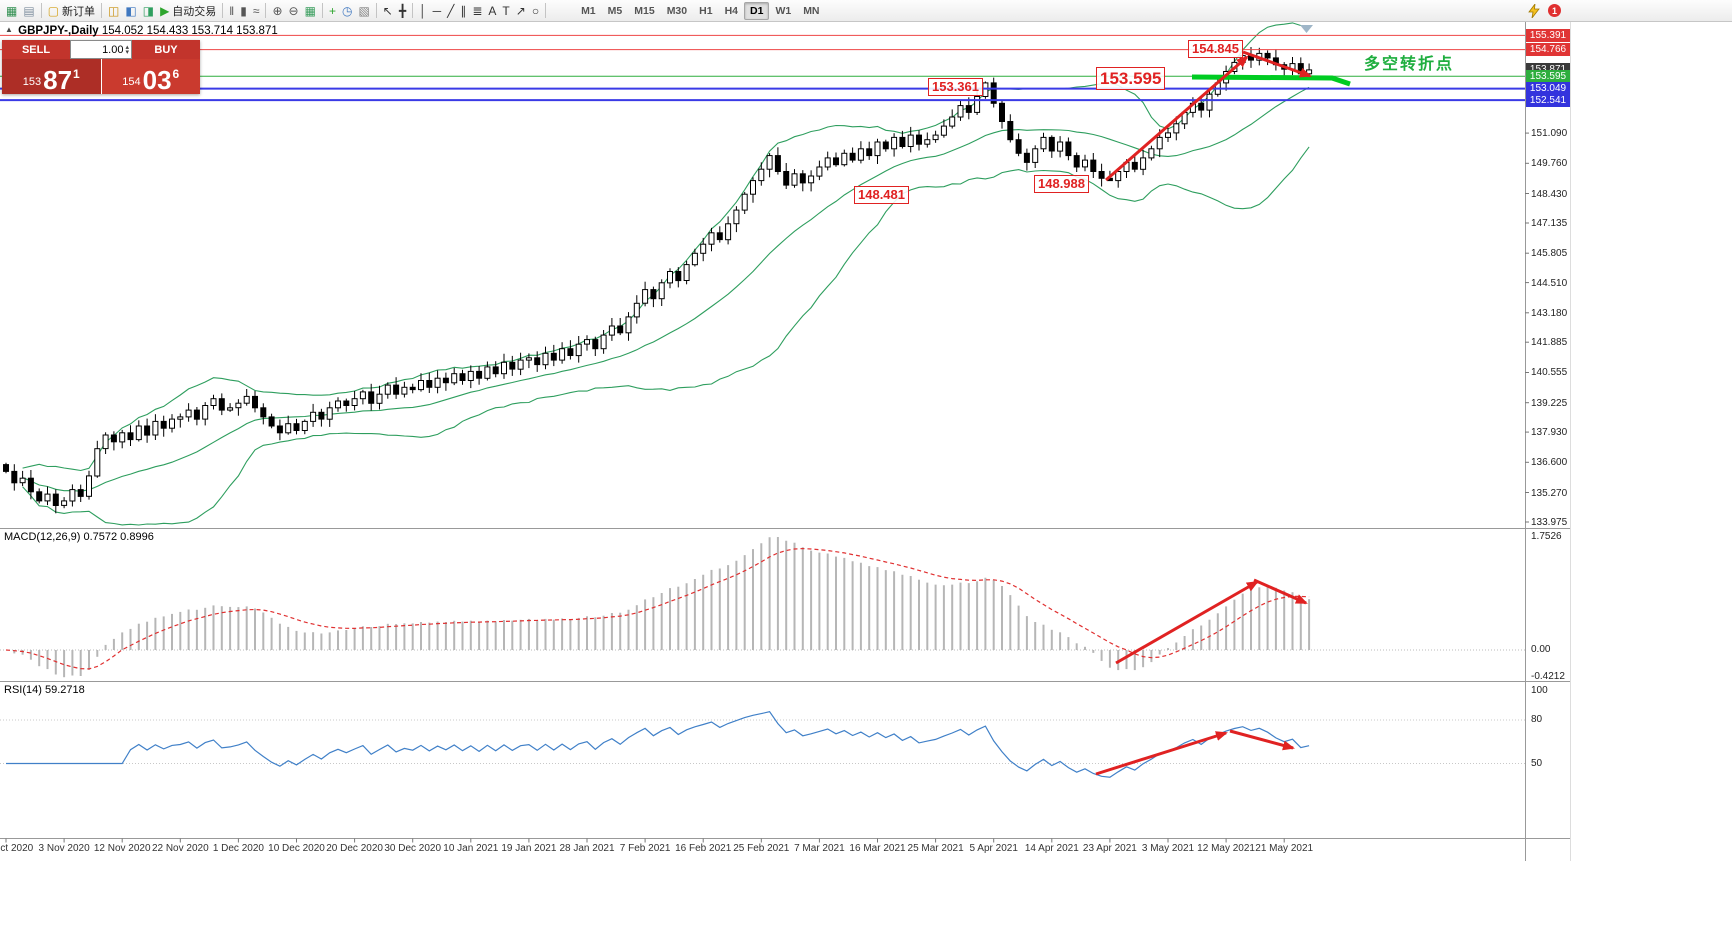  I want to click on price-annotation: 154.845, so click(1215, 49).